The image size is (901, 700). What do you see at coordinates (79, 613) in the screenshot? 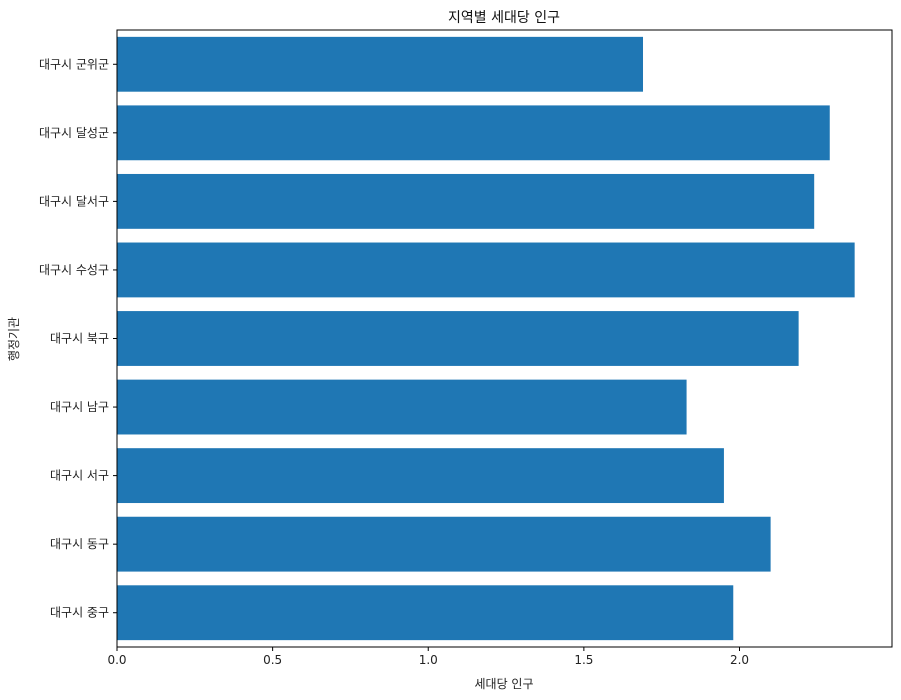
I see `y-tick-label: 대구시 중구` at bounding box center [79, 613].